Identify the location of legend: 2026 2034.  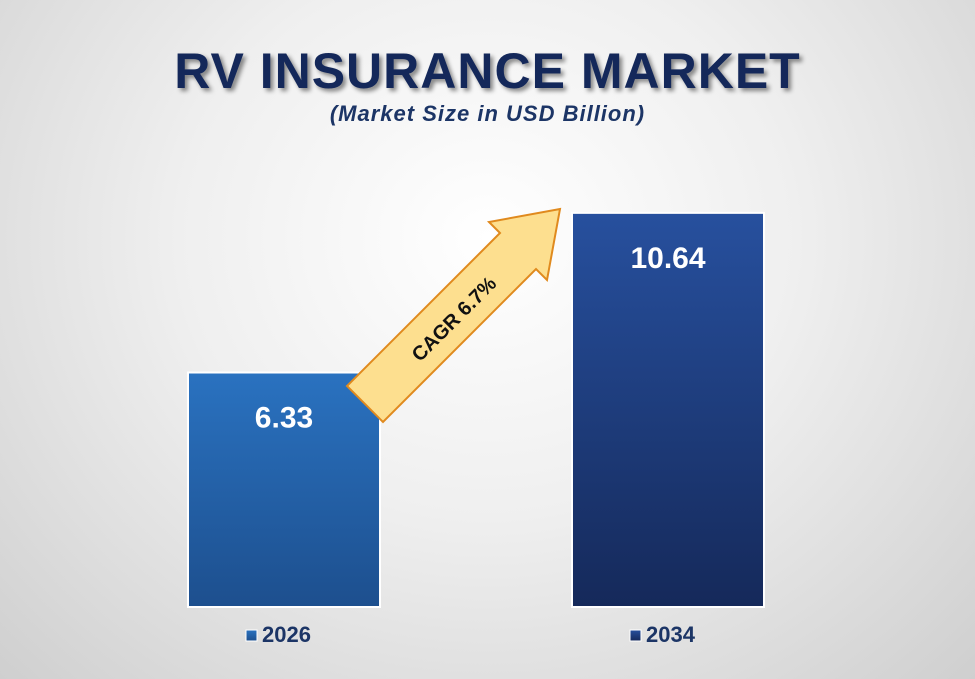
(470, 634).